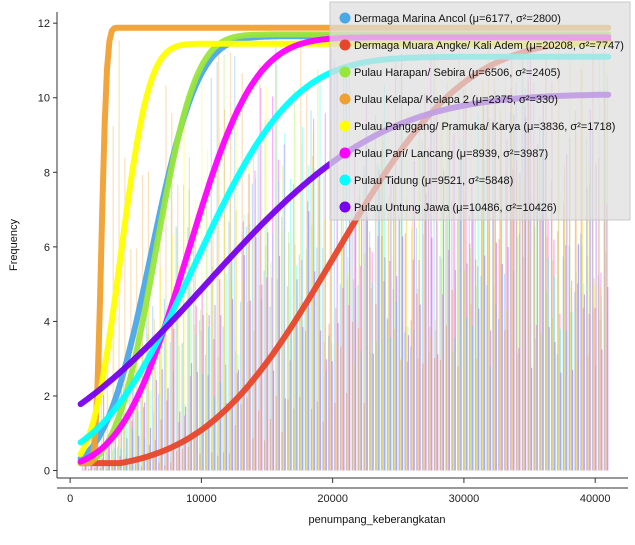 This screenshot has width=635, height=545. Describe the element at coordinates (456, 100) in the screenshot. I see `legend-entry: Pulau Kelapa/ Kelapa 2 (μ=2375, σ²=330)` at that location.